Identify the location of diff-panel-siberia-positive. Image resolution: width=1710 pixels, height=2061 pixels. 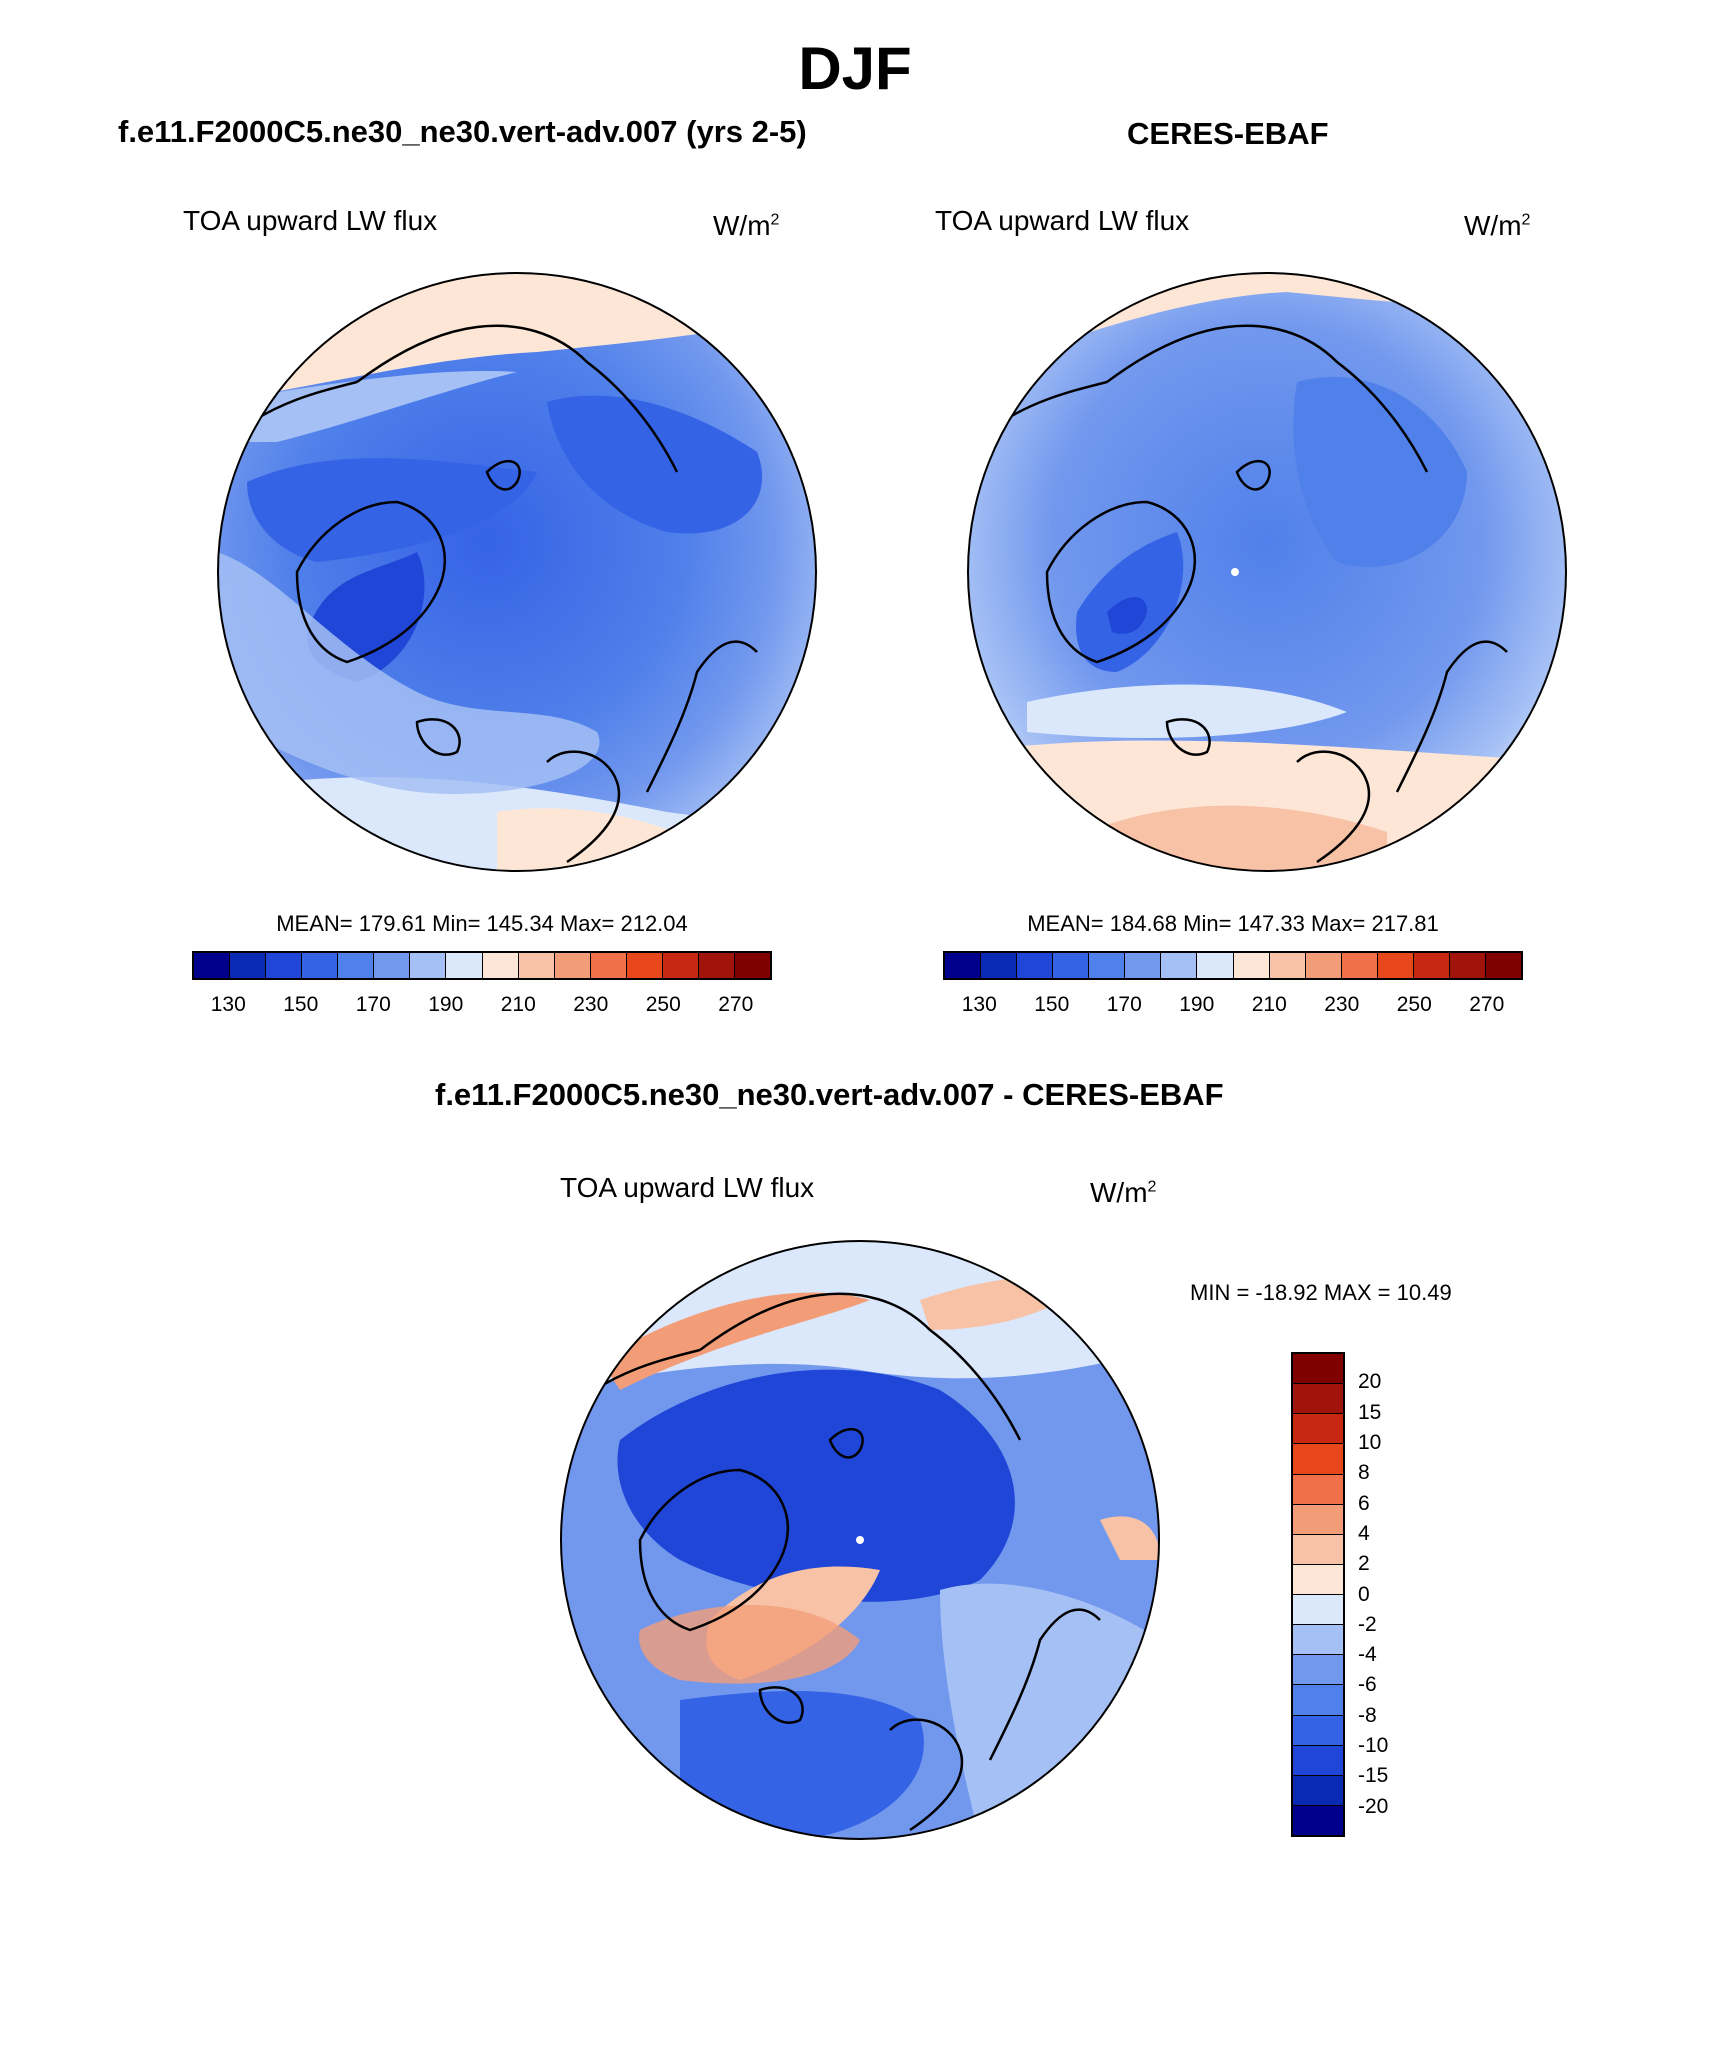
(1129, 1538).